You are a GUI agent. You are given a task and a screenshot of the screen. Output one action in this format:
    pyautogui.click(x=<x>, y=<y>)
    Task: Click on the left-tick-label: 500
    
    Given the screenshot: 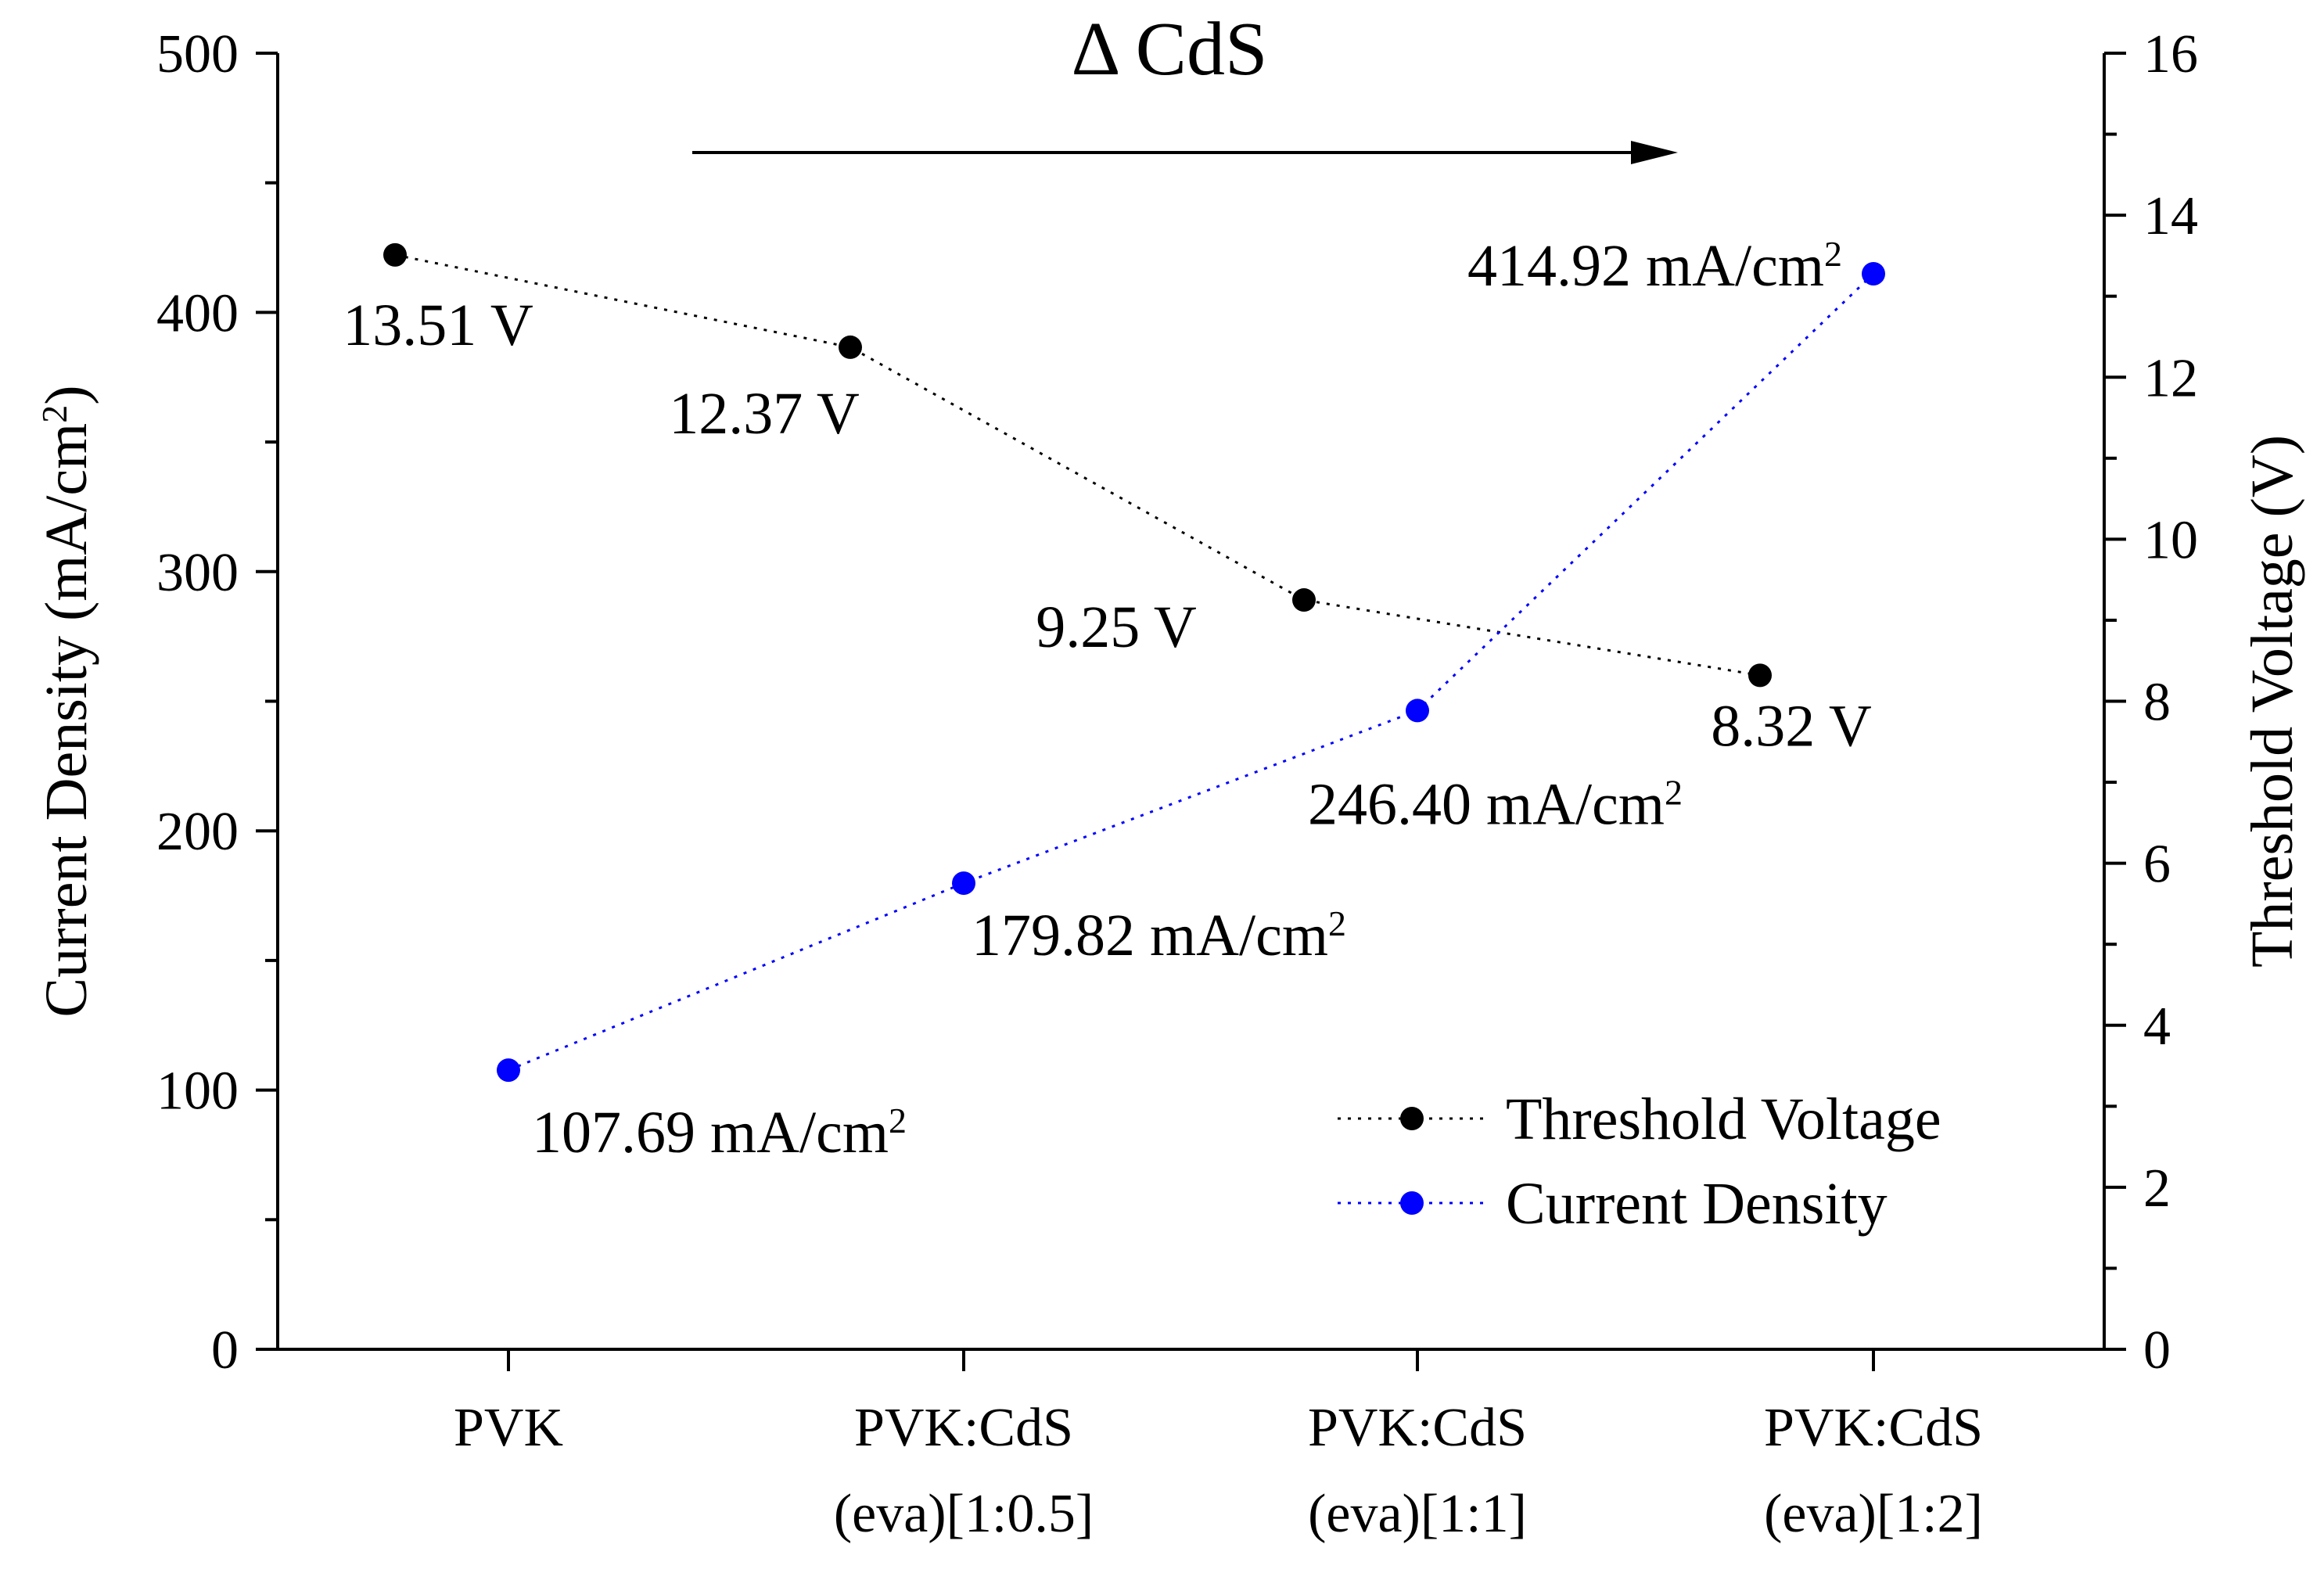 What is the action you would take?
    pyautogui.click(x=198, y=54)
    